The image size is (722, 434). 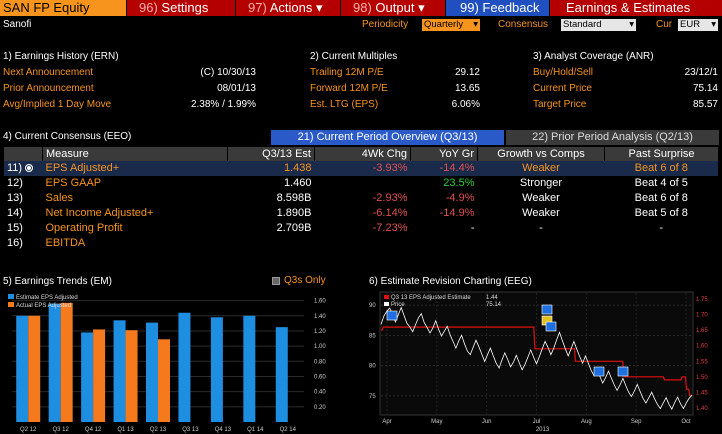 What do you see at coordinates (536, 426) in the screenshot?
I see `chart-x-labels: Apr May Jun Jul Aug Sep Oct 2013` at bounding box center [536, 426].